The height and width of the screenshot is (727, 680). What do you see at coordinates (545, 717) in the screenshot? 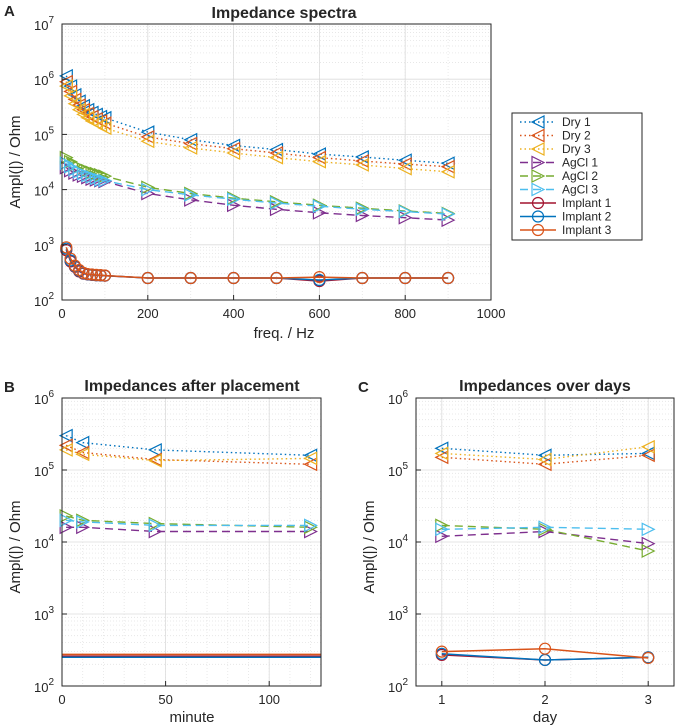
I see `panel-c-xlabel: day` at bounding box center [545, 717].